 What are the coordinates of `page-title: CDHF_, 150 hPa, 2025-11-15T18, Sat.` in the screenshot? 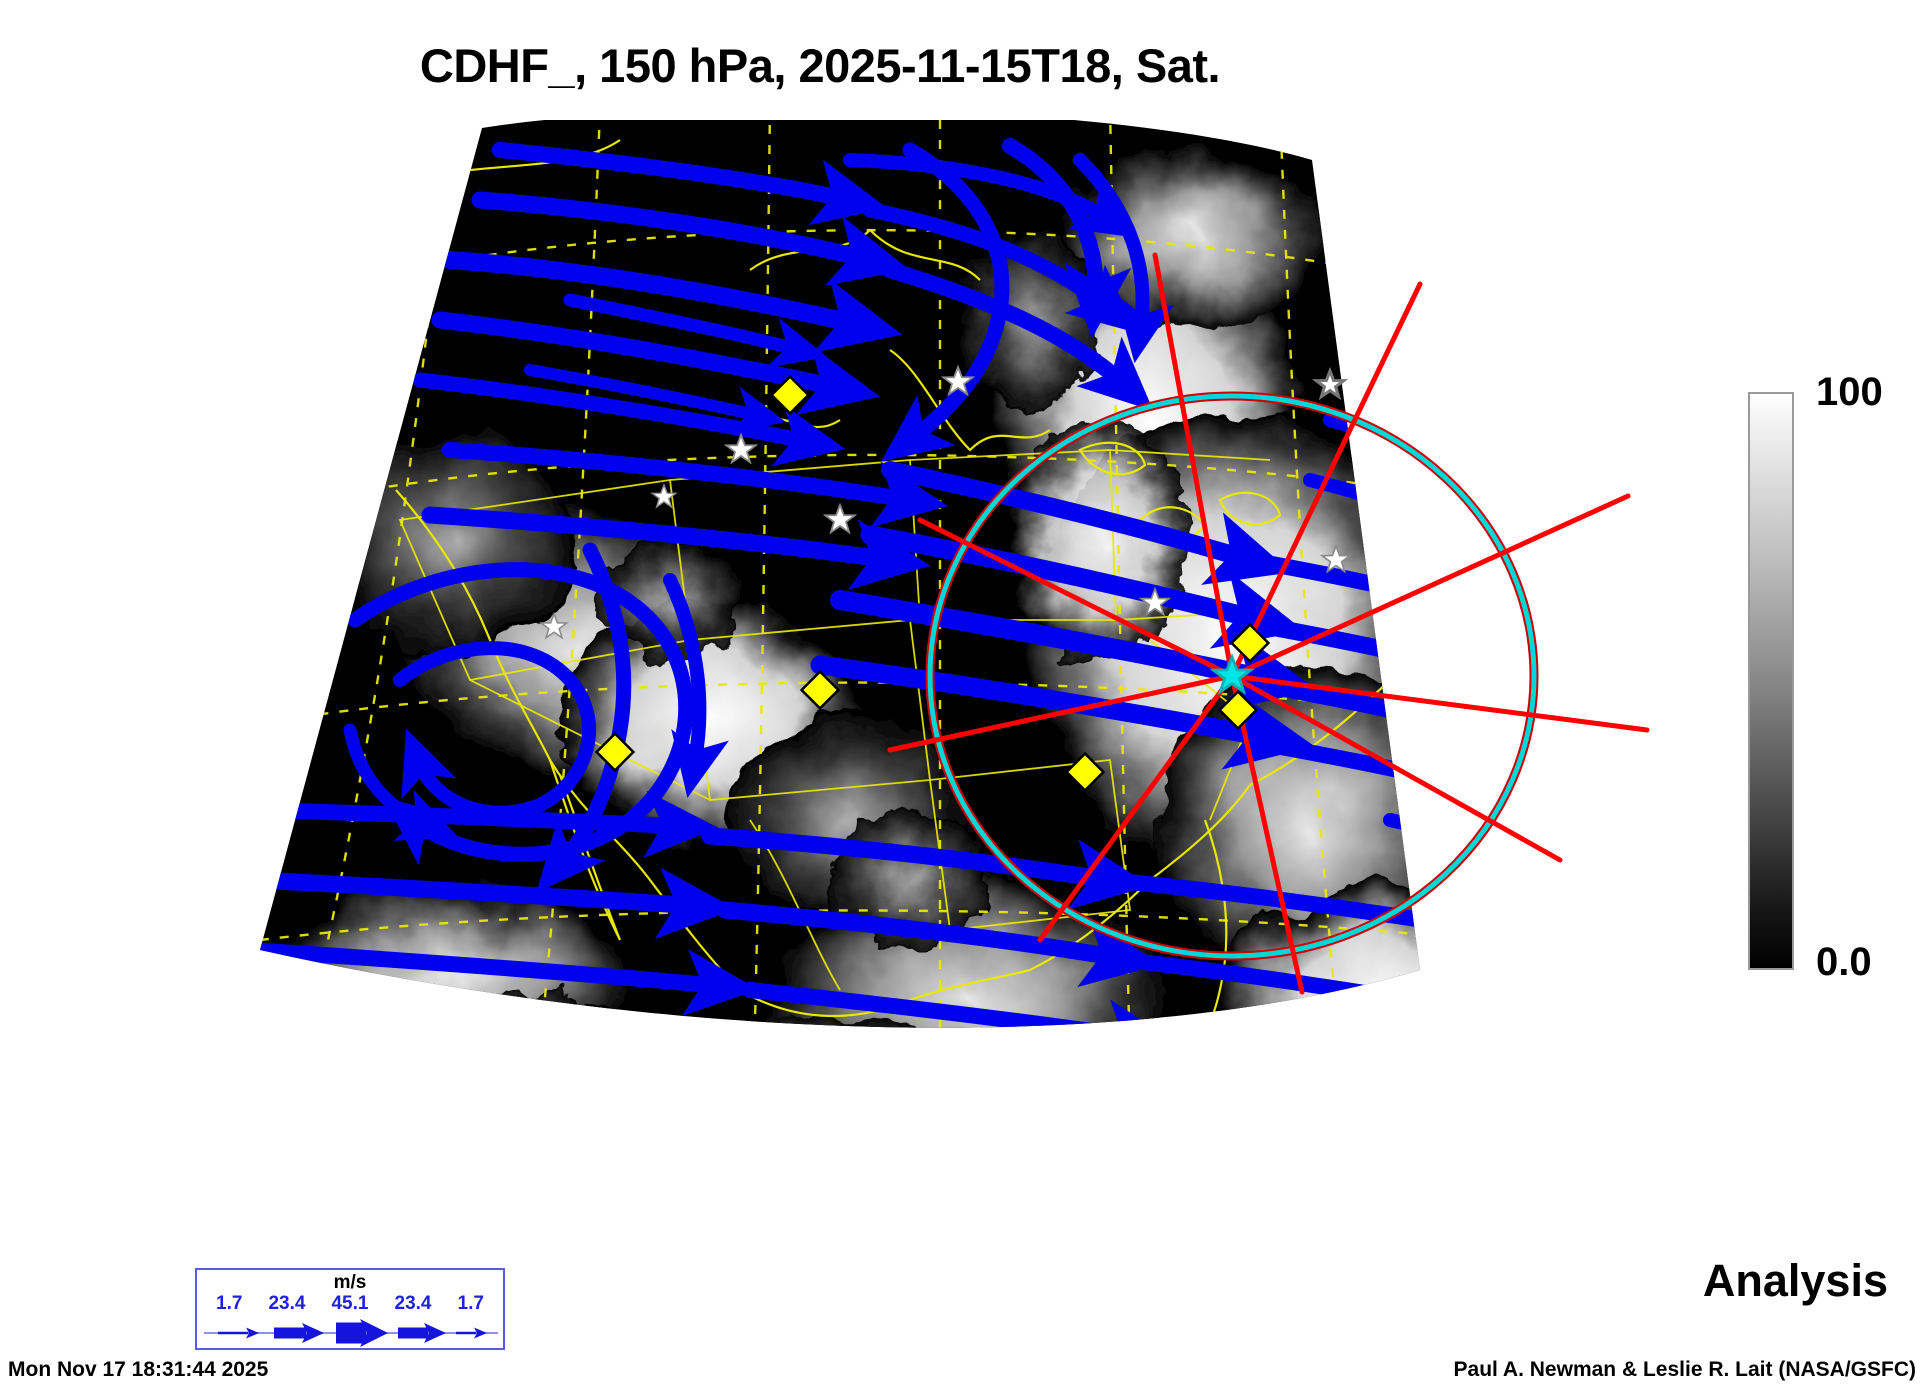 It's located at (820, 65).